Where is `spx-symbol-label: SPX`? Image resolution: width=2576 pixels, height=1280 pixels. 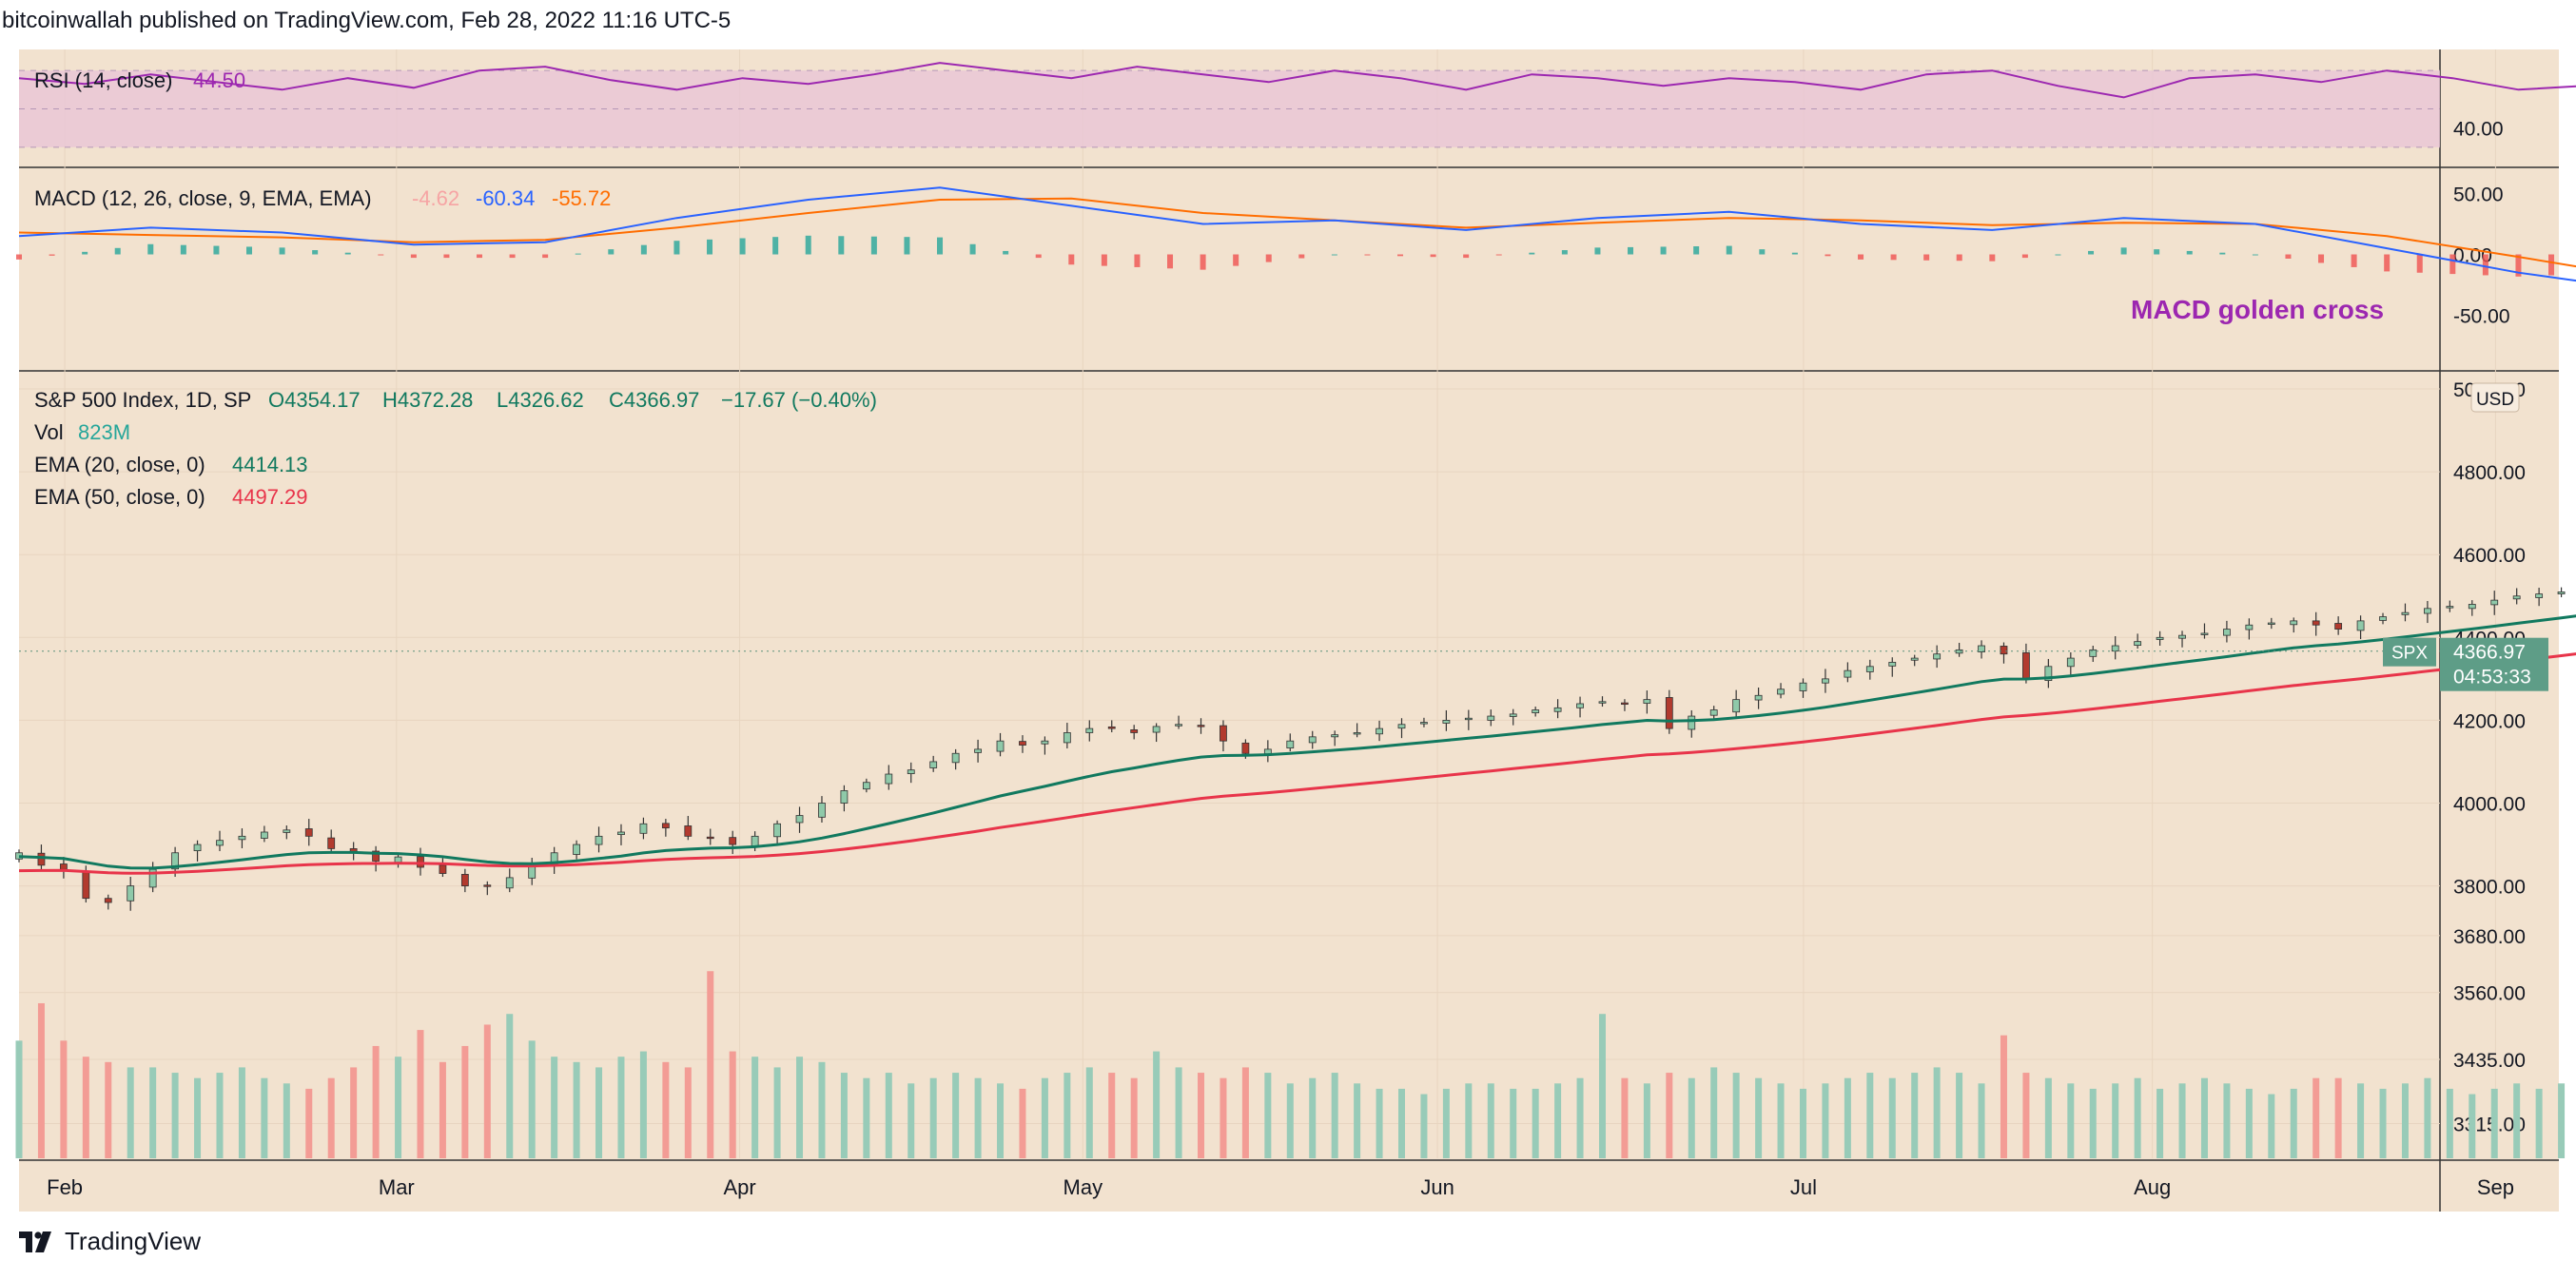
spx-symbol-label: SPX is located at coordinates (2409, 654).